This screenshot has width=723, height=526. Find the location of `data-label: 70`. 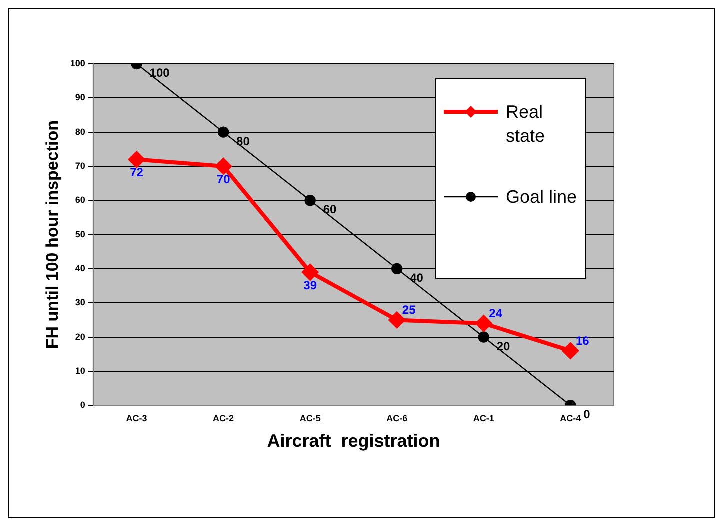

data-label: 70 is located at coordinates (223, 179).